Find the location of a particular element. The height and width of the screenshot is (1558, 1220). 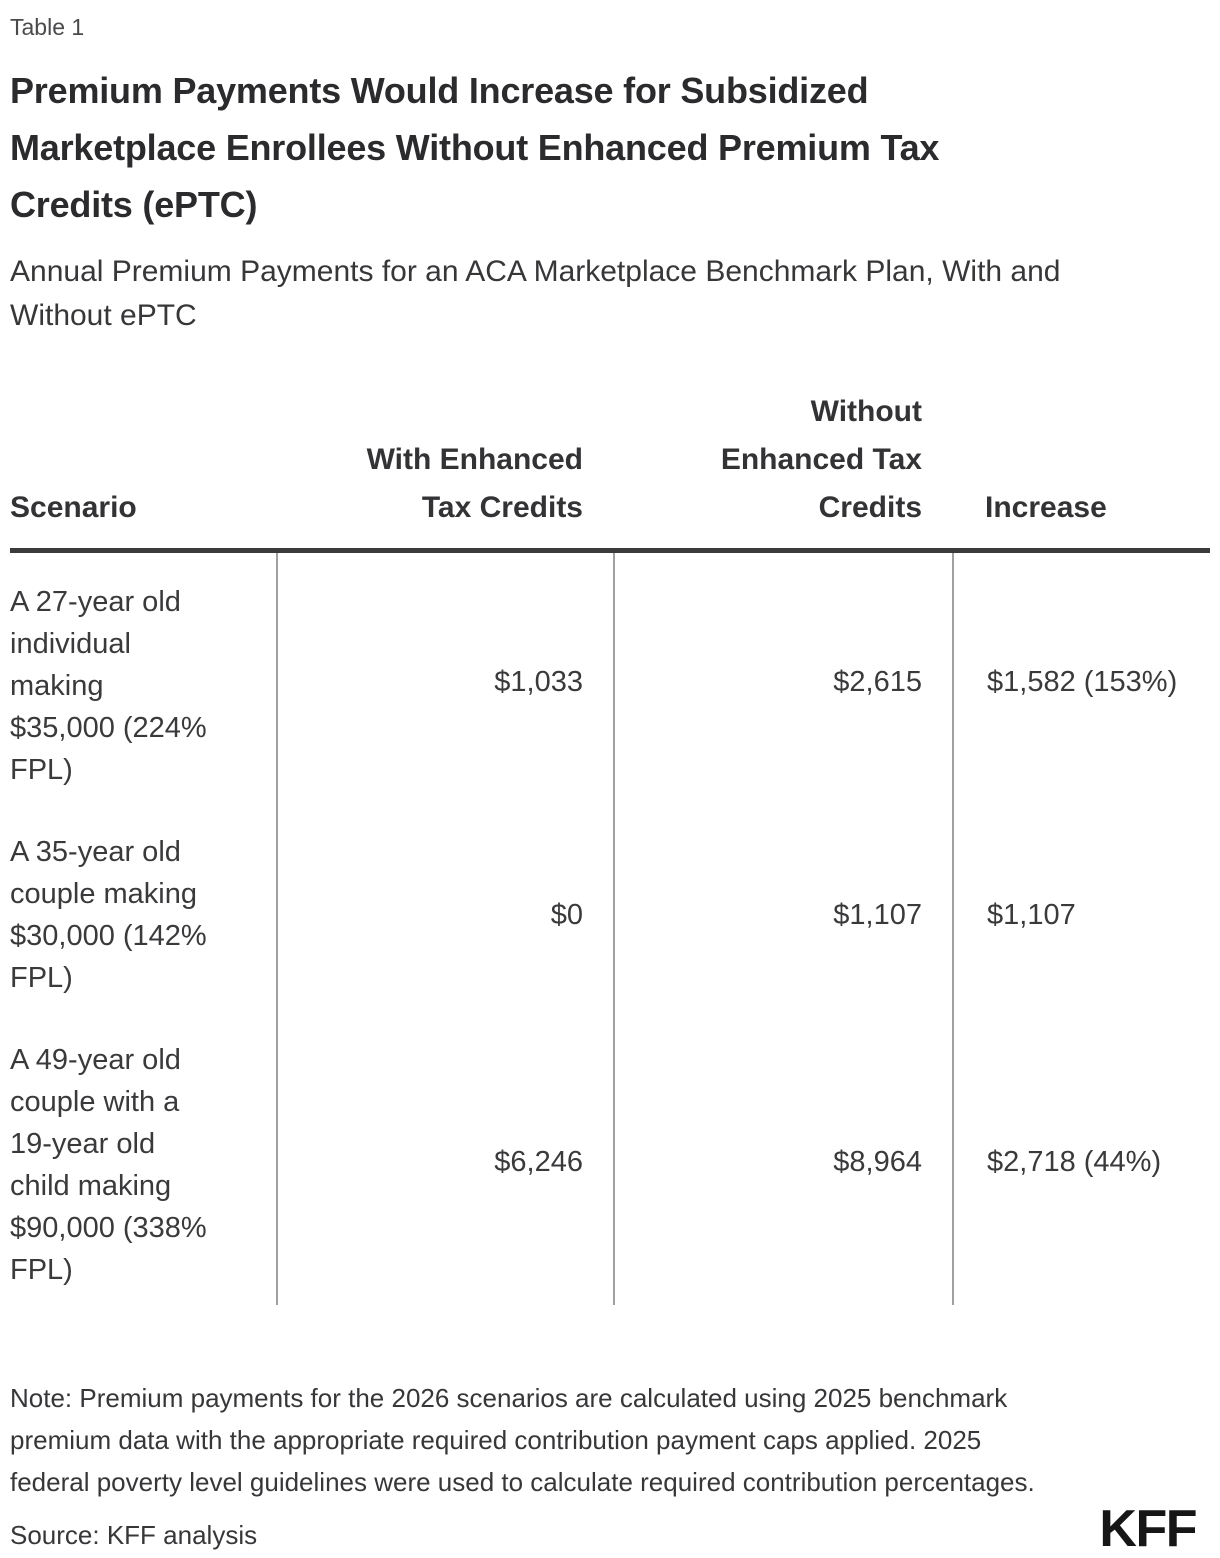

column-header-with-enhanced-tax-credits: With Enhanced Tax Credits is located at coordinates (474, 483).